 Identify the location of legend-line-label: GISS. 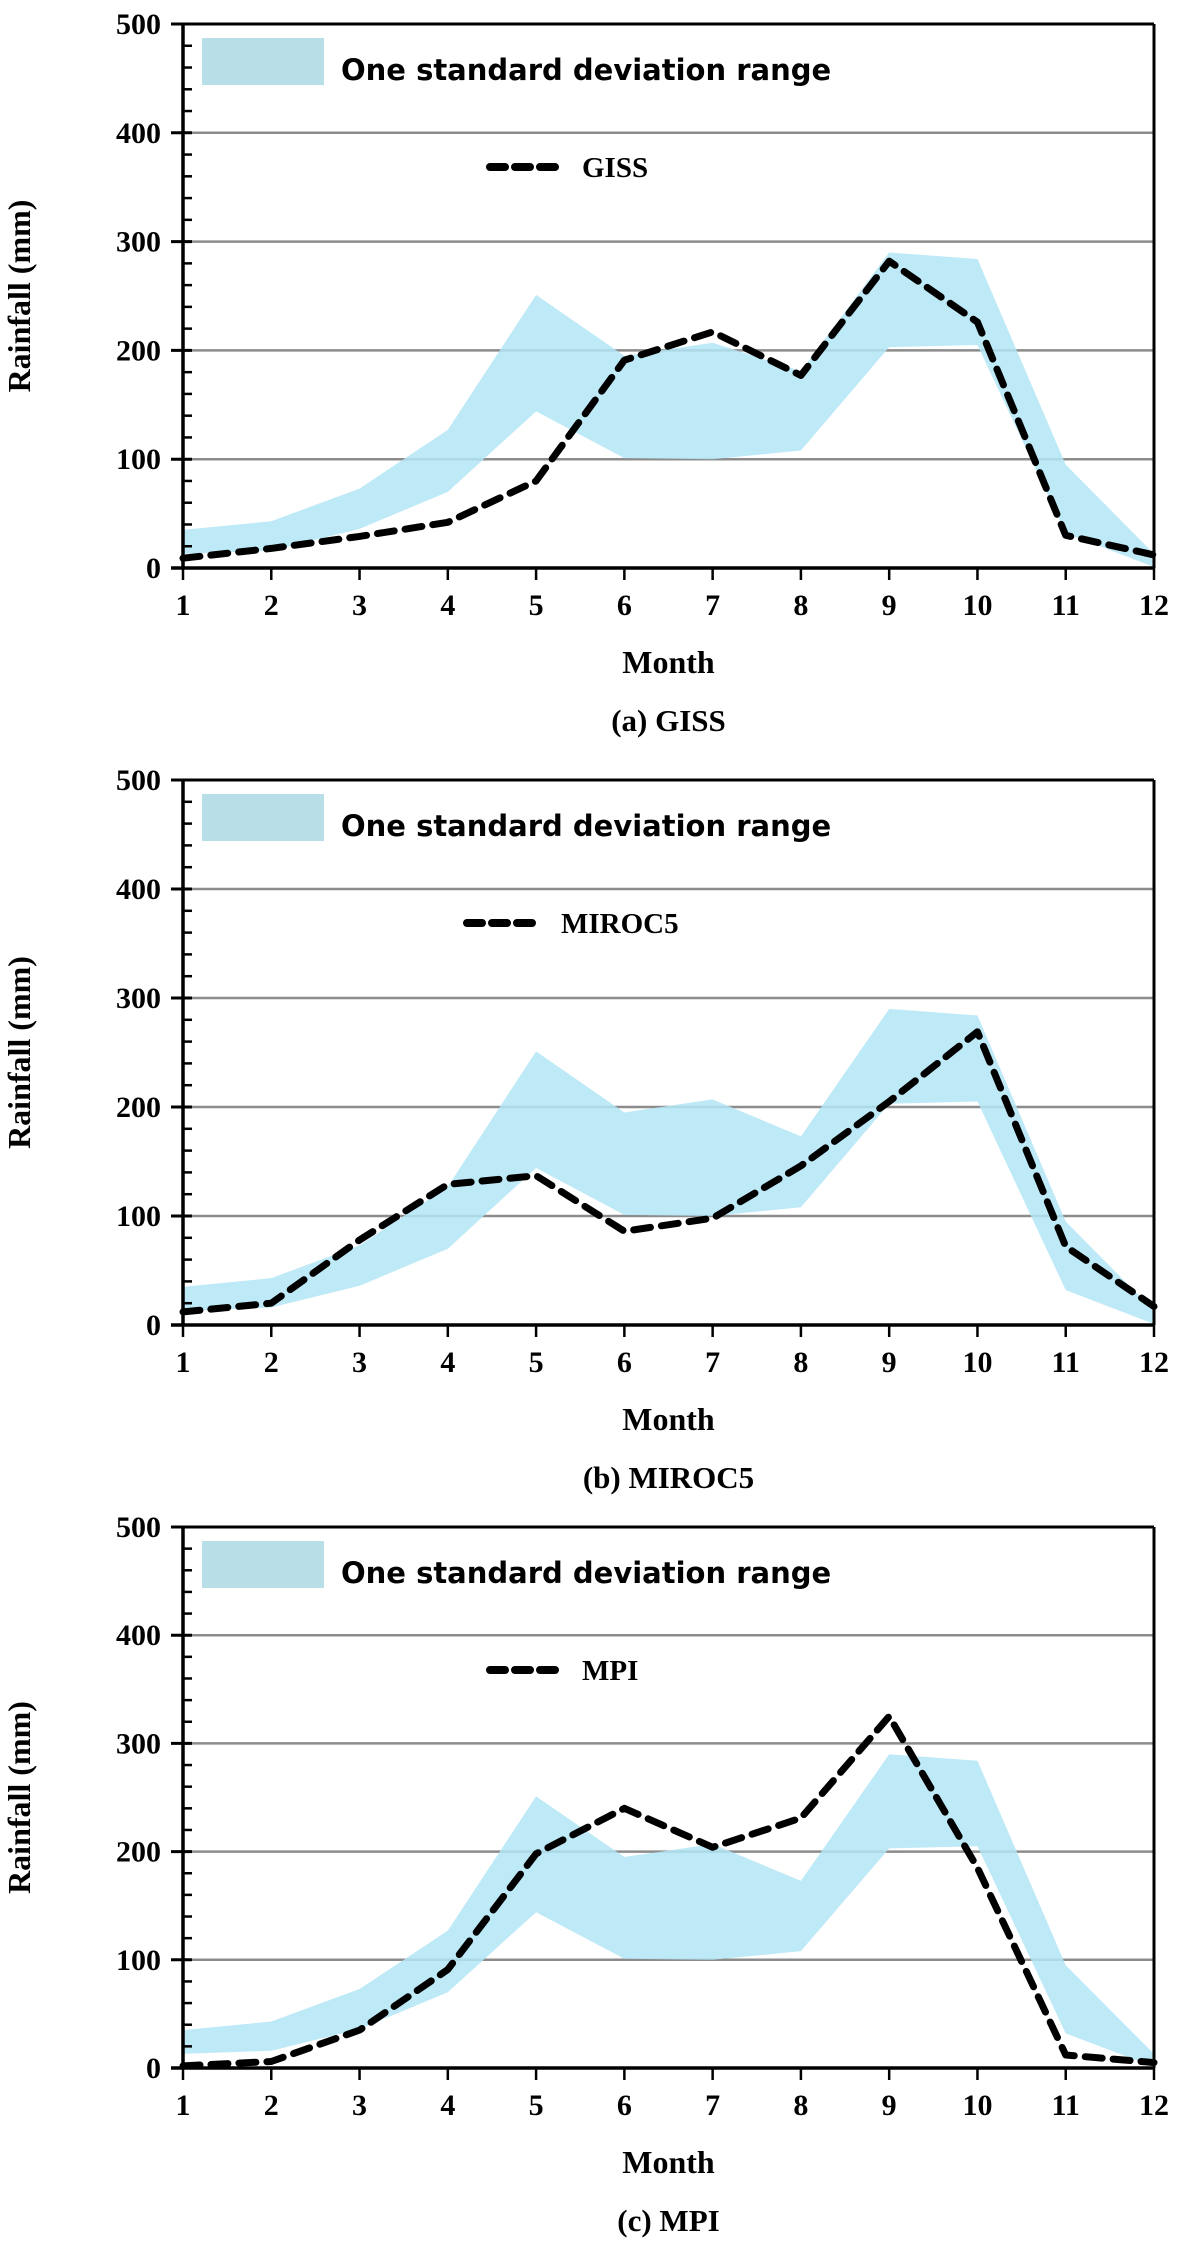
(615, 168).